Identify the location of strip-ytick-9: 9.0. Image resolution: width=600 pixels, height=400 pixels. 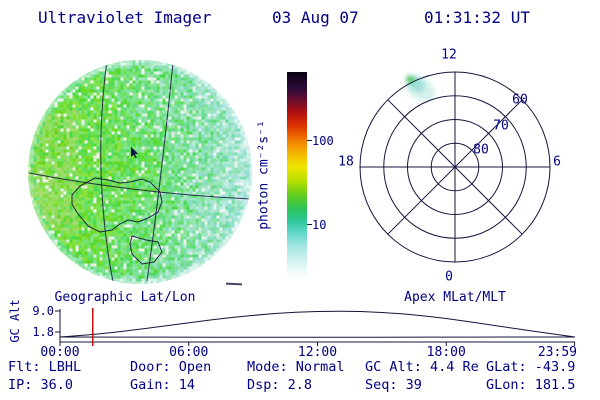
(43, 311).